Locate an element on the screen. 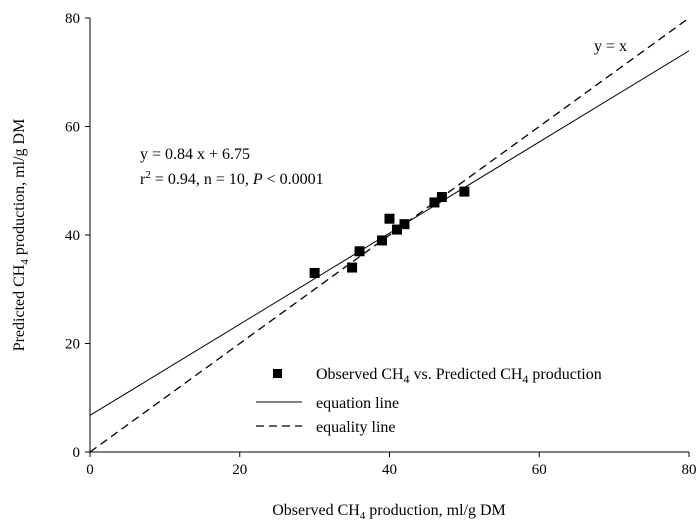 The width and height of the screenshot is (699, 524). y-tick-label: 20 is located at coordinates (72, 345).